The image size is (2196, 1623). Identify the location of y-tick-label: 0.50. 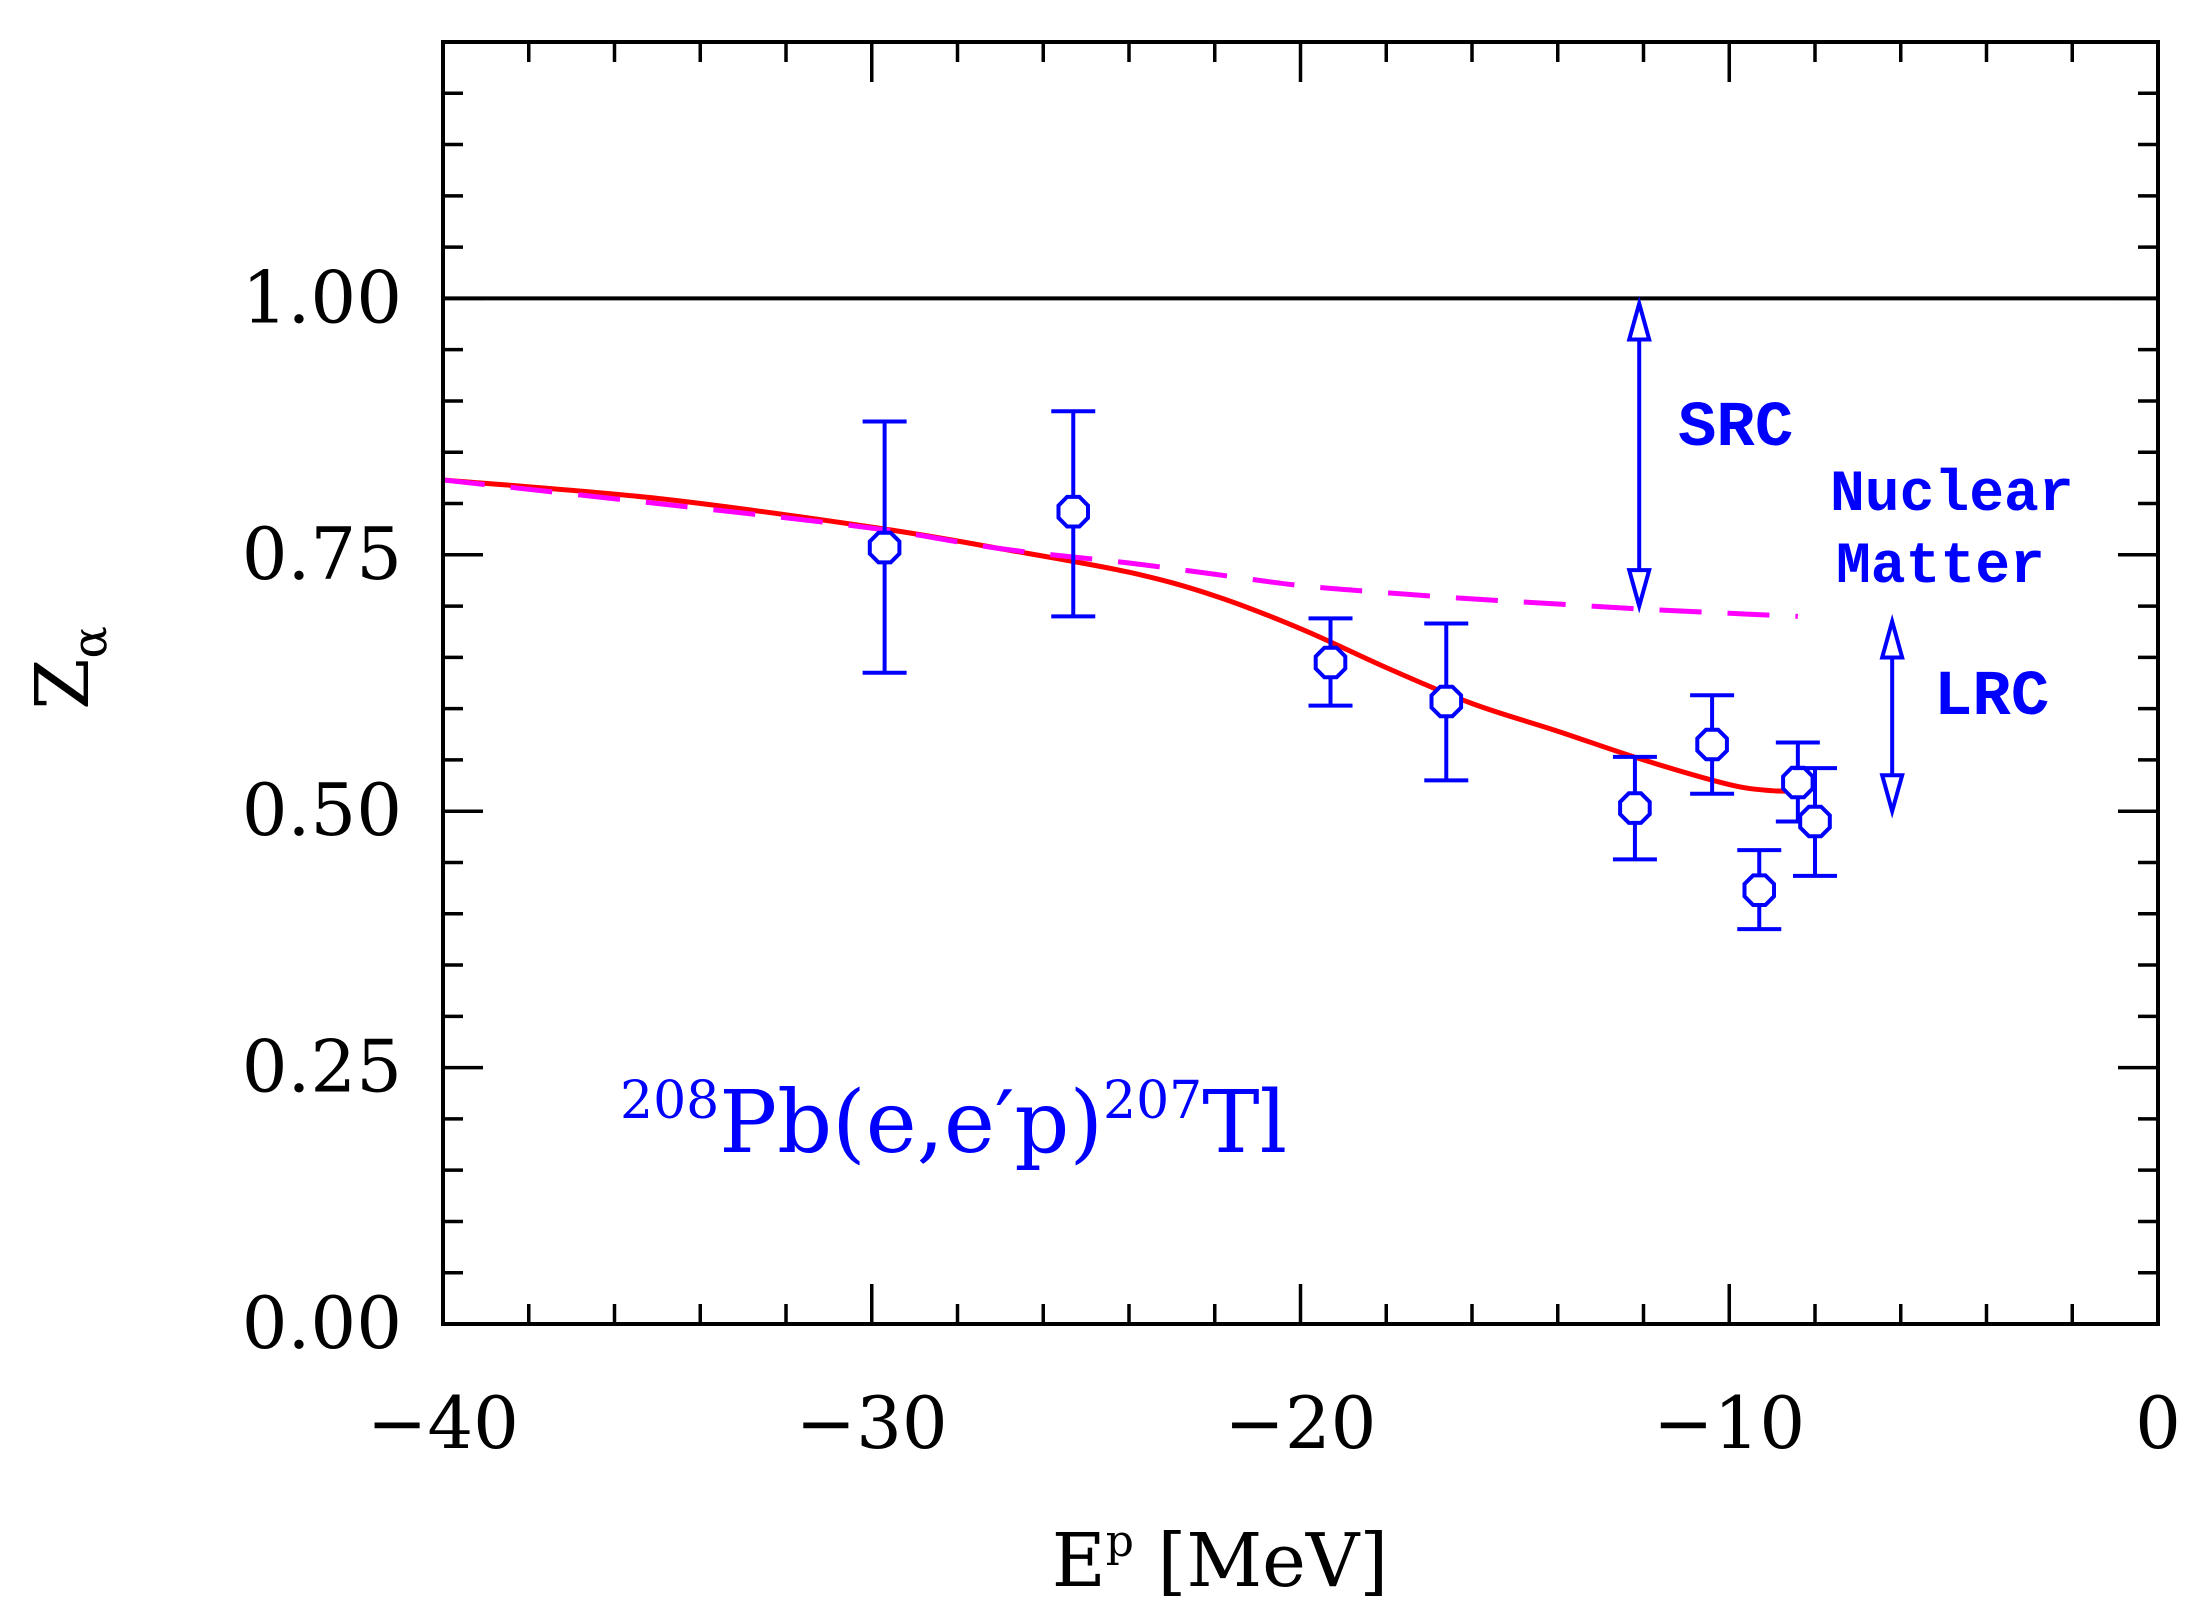
(322, 810).